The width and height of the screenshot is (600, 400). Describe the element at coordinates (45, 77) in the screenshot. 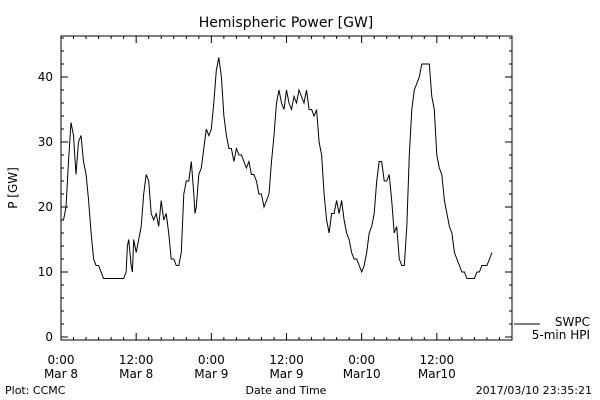

I see `y-tick-label: 40` at that location.